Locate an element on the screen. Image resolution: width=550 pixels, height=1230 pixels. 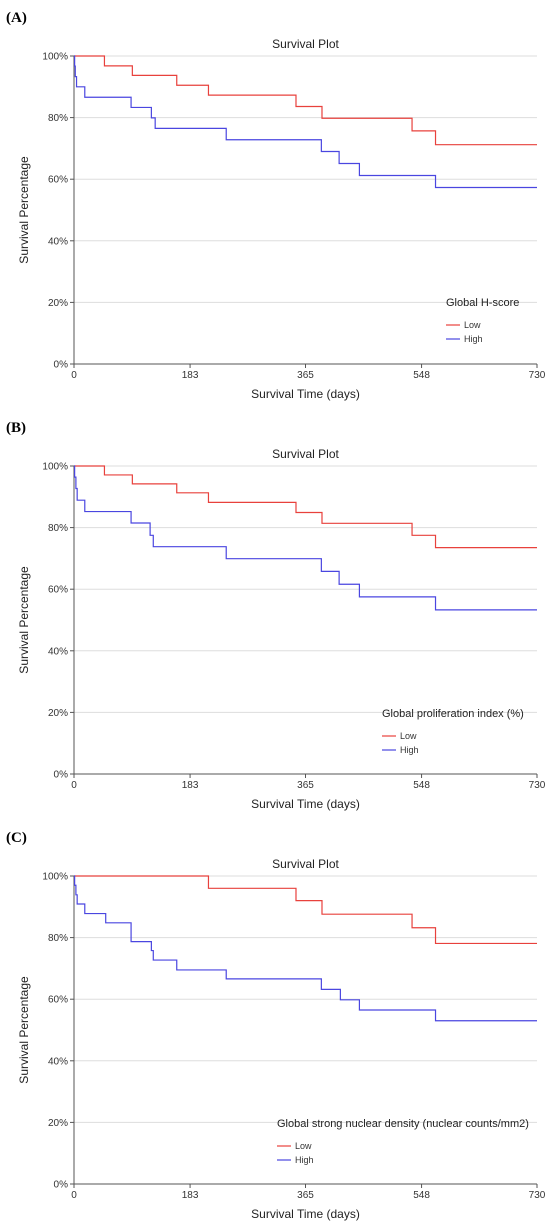
panel-label: (B) is located at coordinates (16, 428).